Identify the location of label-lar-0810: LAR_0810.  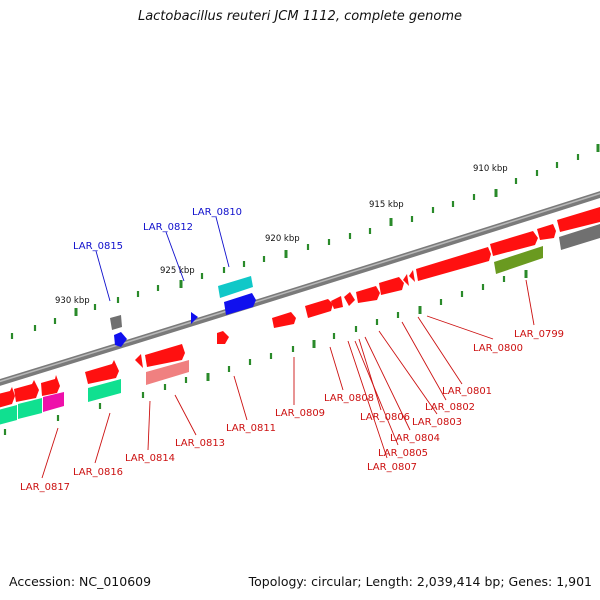
(217, 212).